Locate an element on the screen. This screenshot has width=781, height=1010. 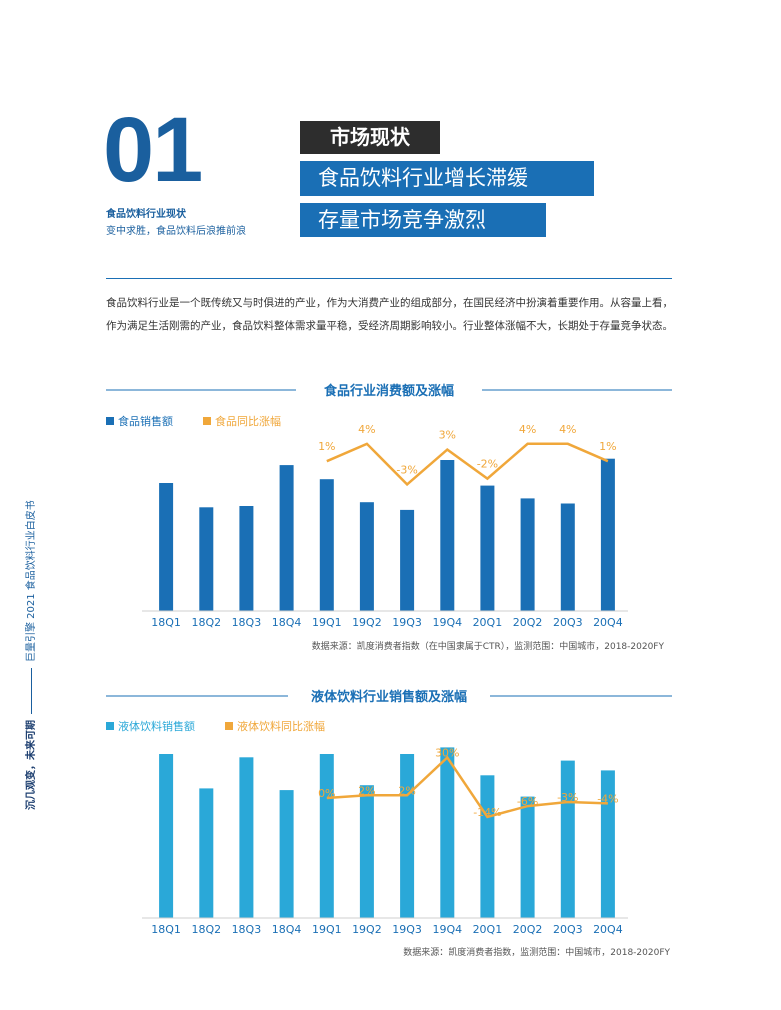
growth-label: 30% is located at coordinates (447, 753).